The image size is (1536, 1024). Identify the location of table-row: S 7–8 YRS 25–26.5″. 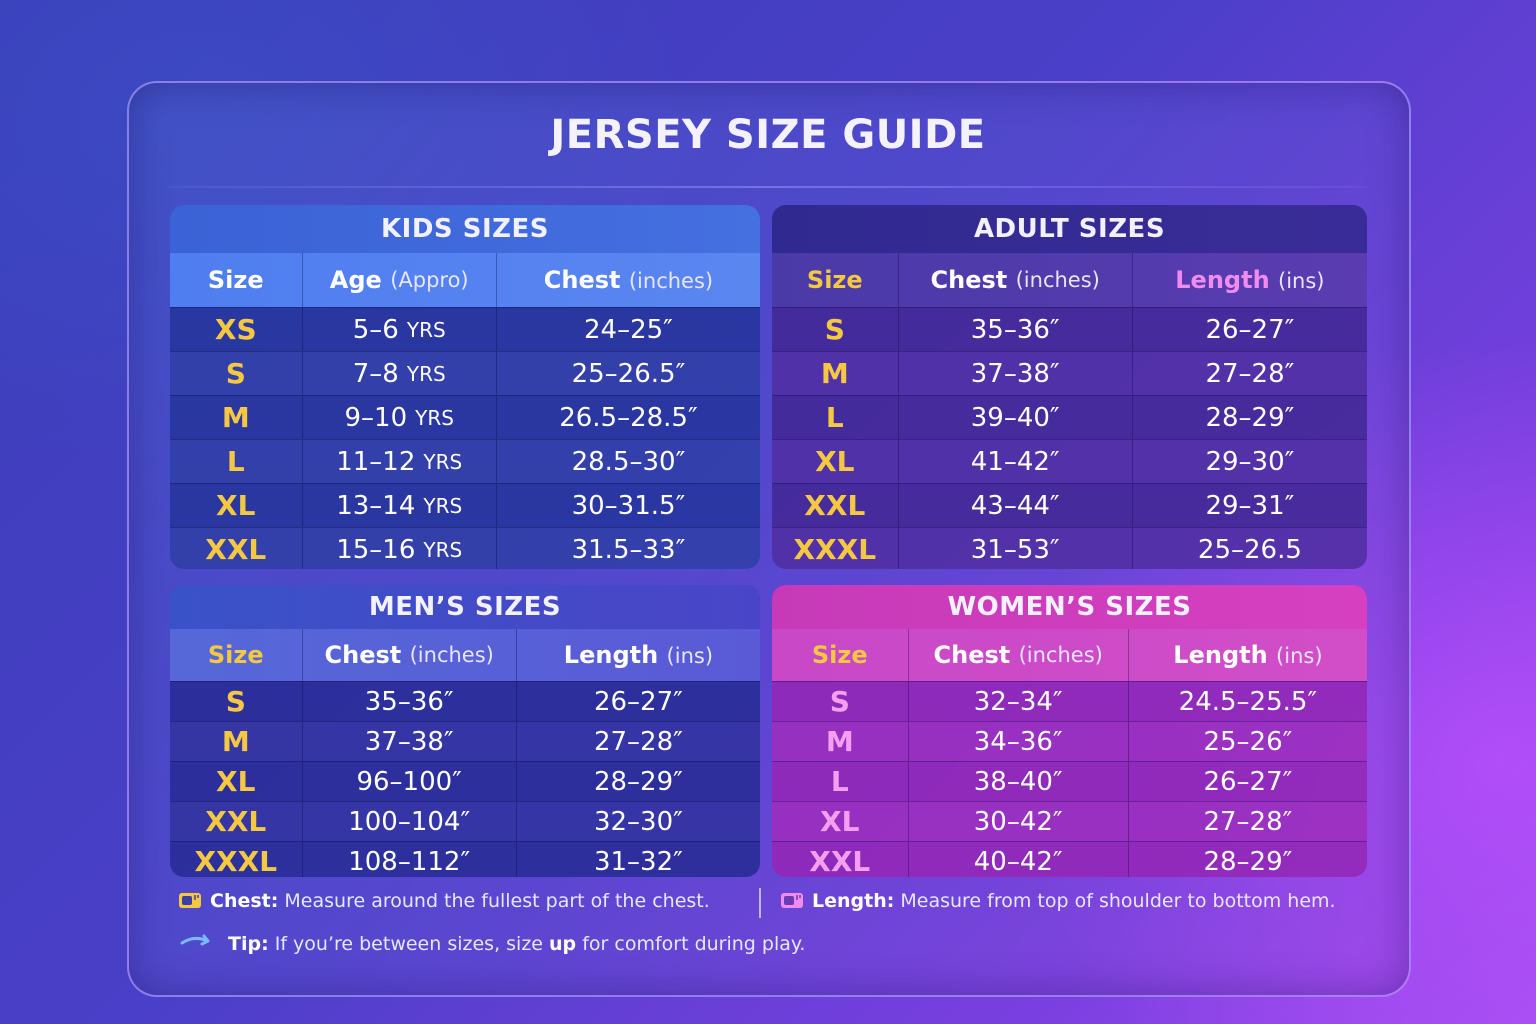
(465, 373).